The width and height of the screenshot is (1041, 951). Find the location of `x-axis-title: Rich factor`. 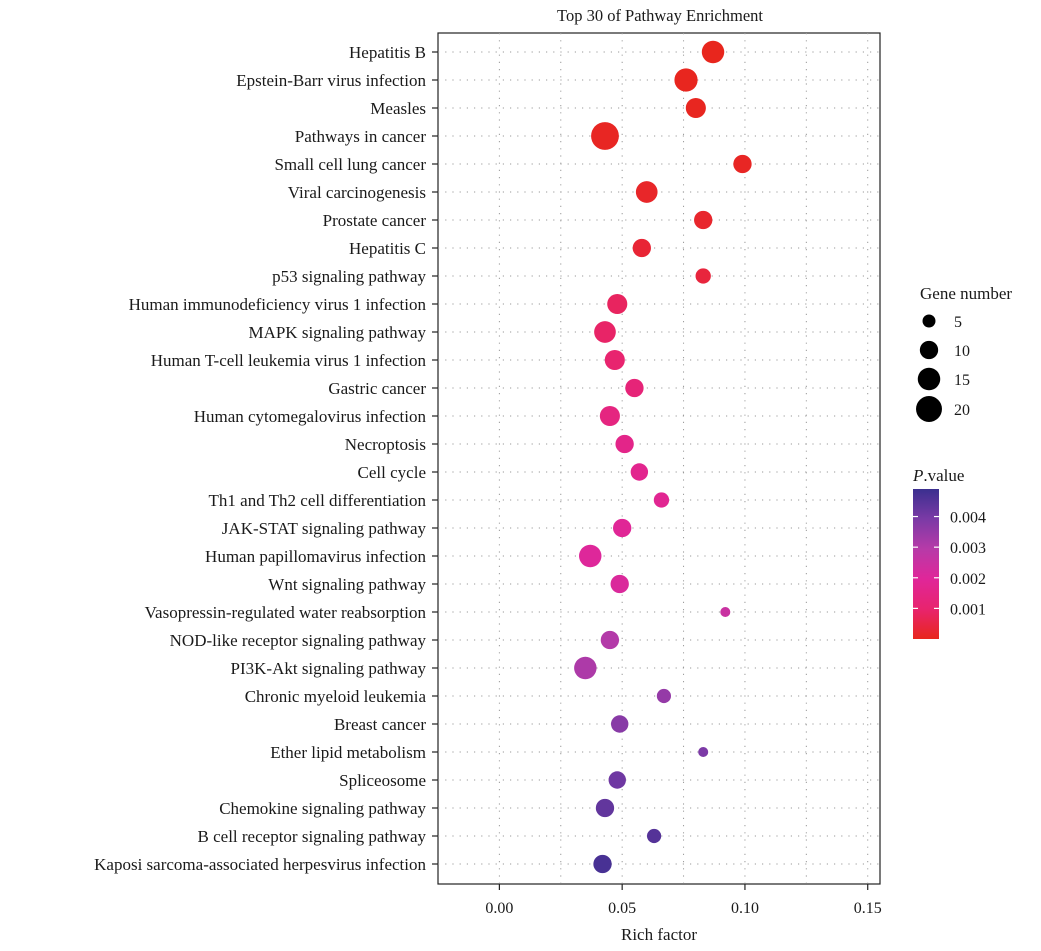

x-axis-title: Rich factor is located at coordinates (659, 934).